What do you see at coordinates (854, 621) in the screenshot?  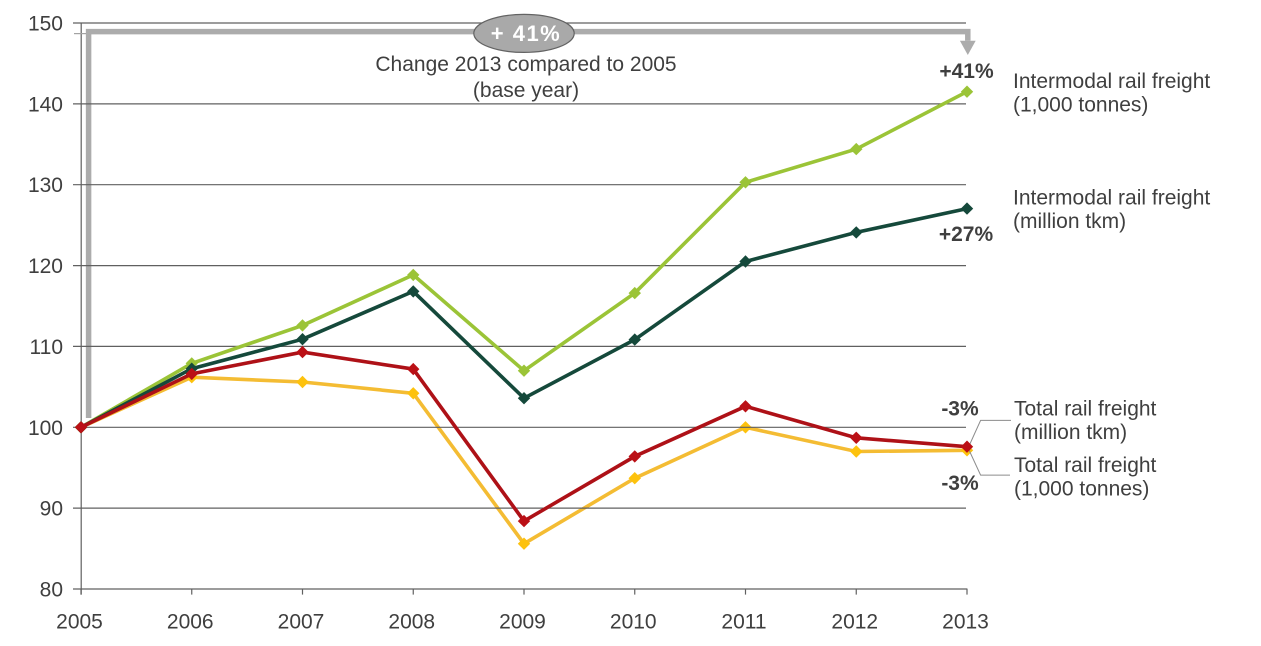 I see `svg-text: 2012` at bounding box center [854, 621].